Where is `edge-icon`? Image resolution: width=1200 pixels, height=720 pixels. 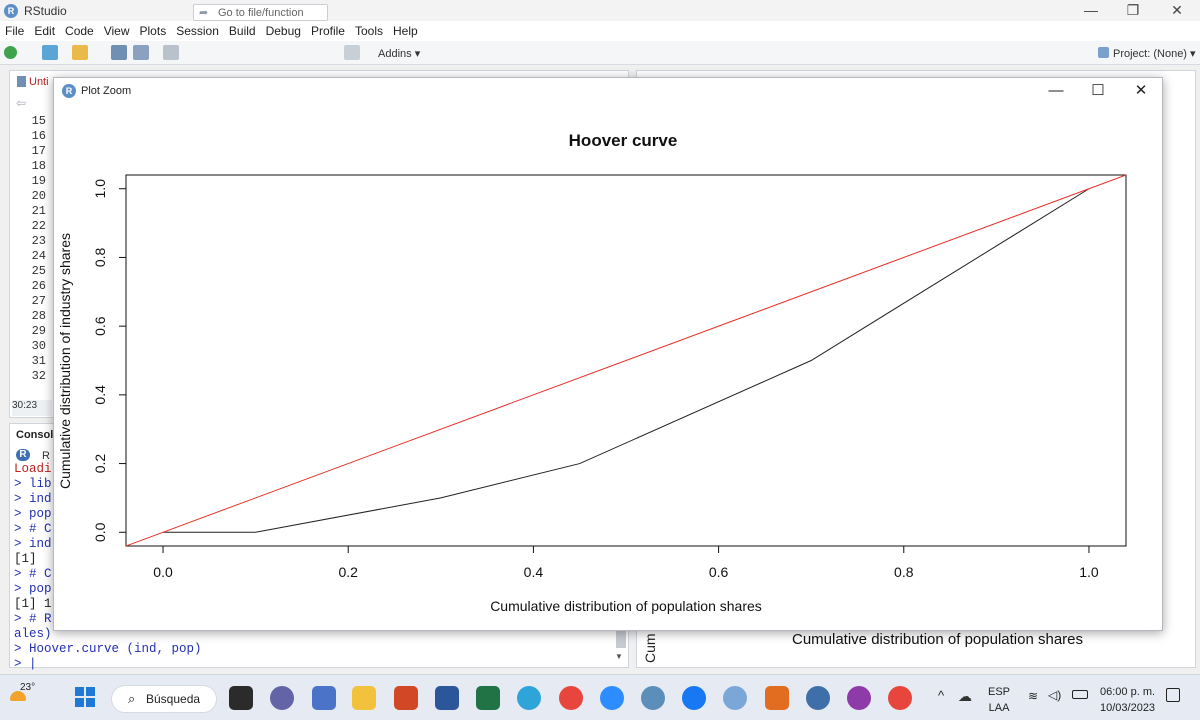
edge-icon is located at coordinates (529, 698).